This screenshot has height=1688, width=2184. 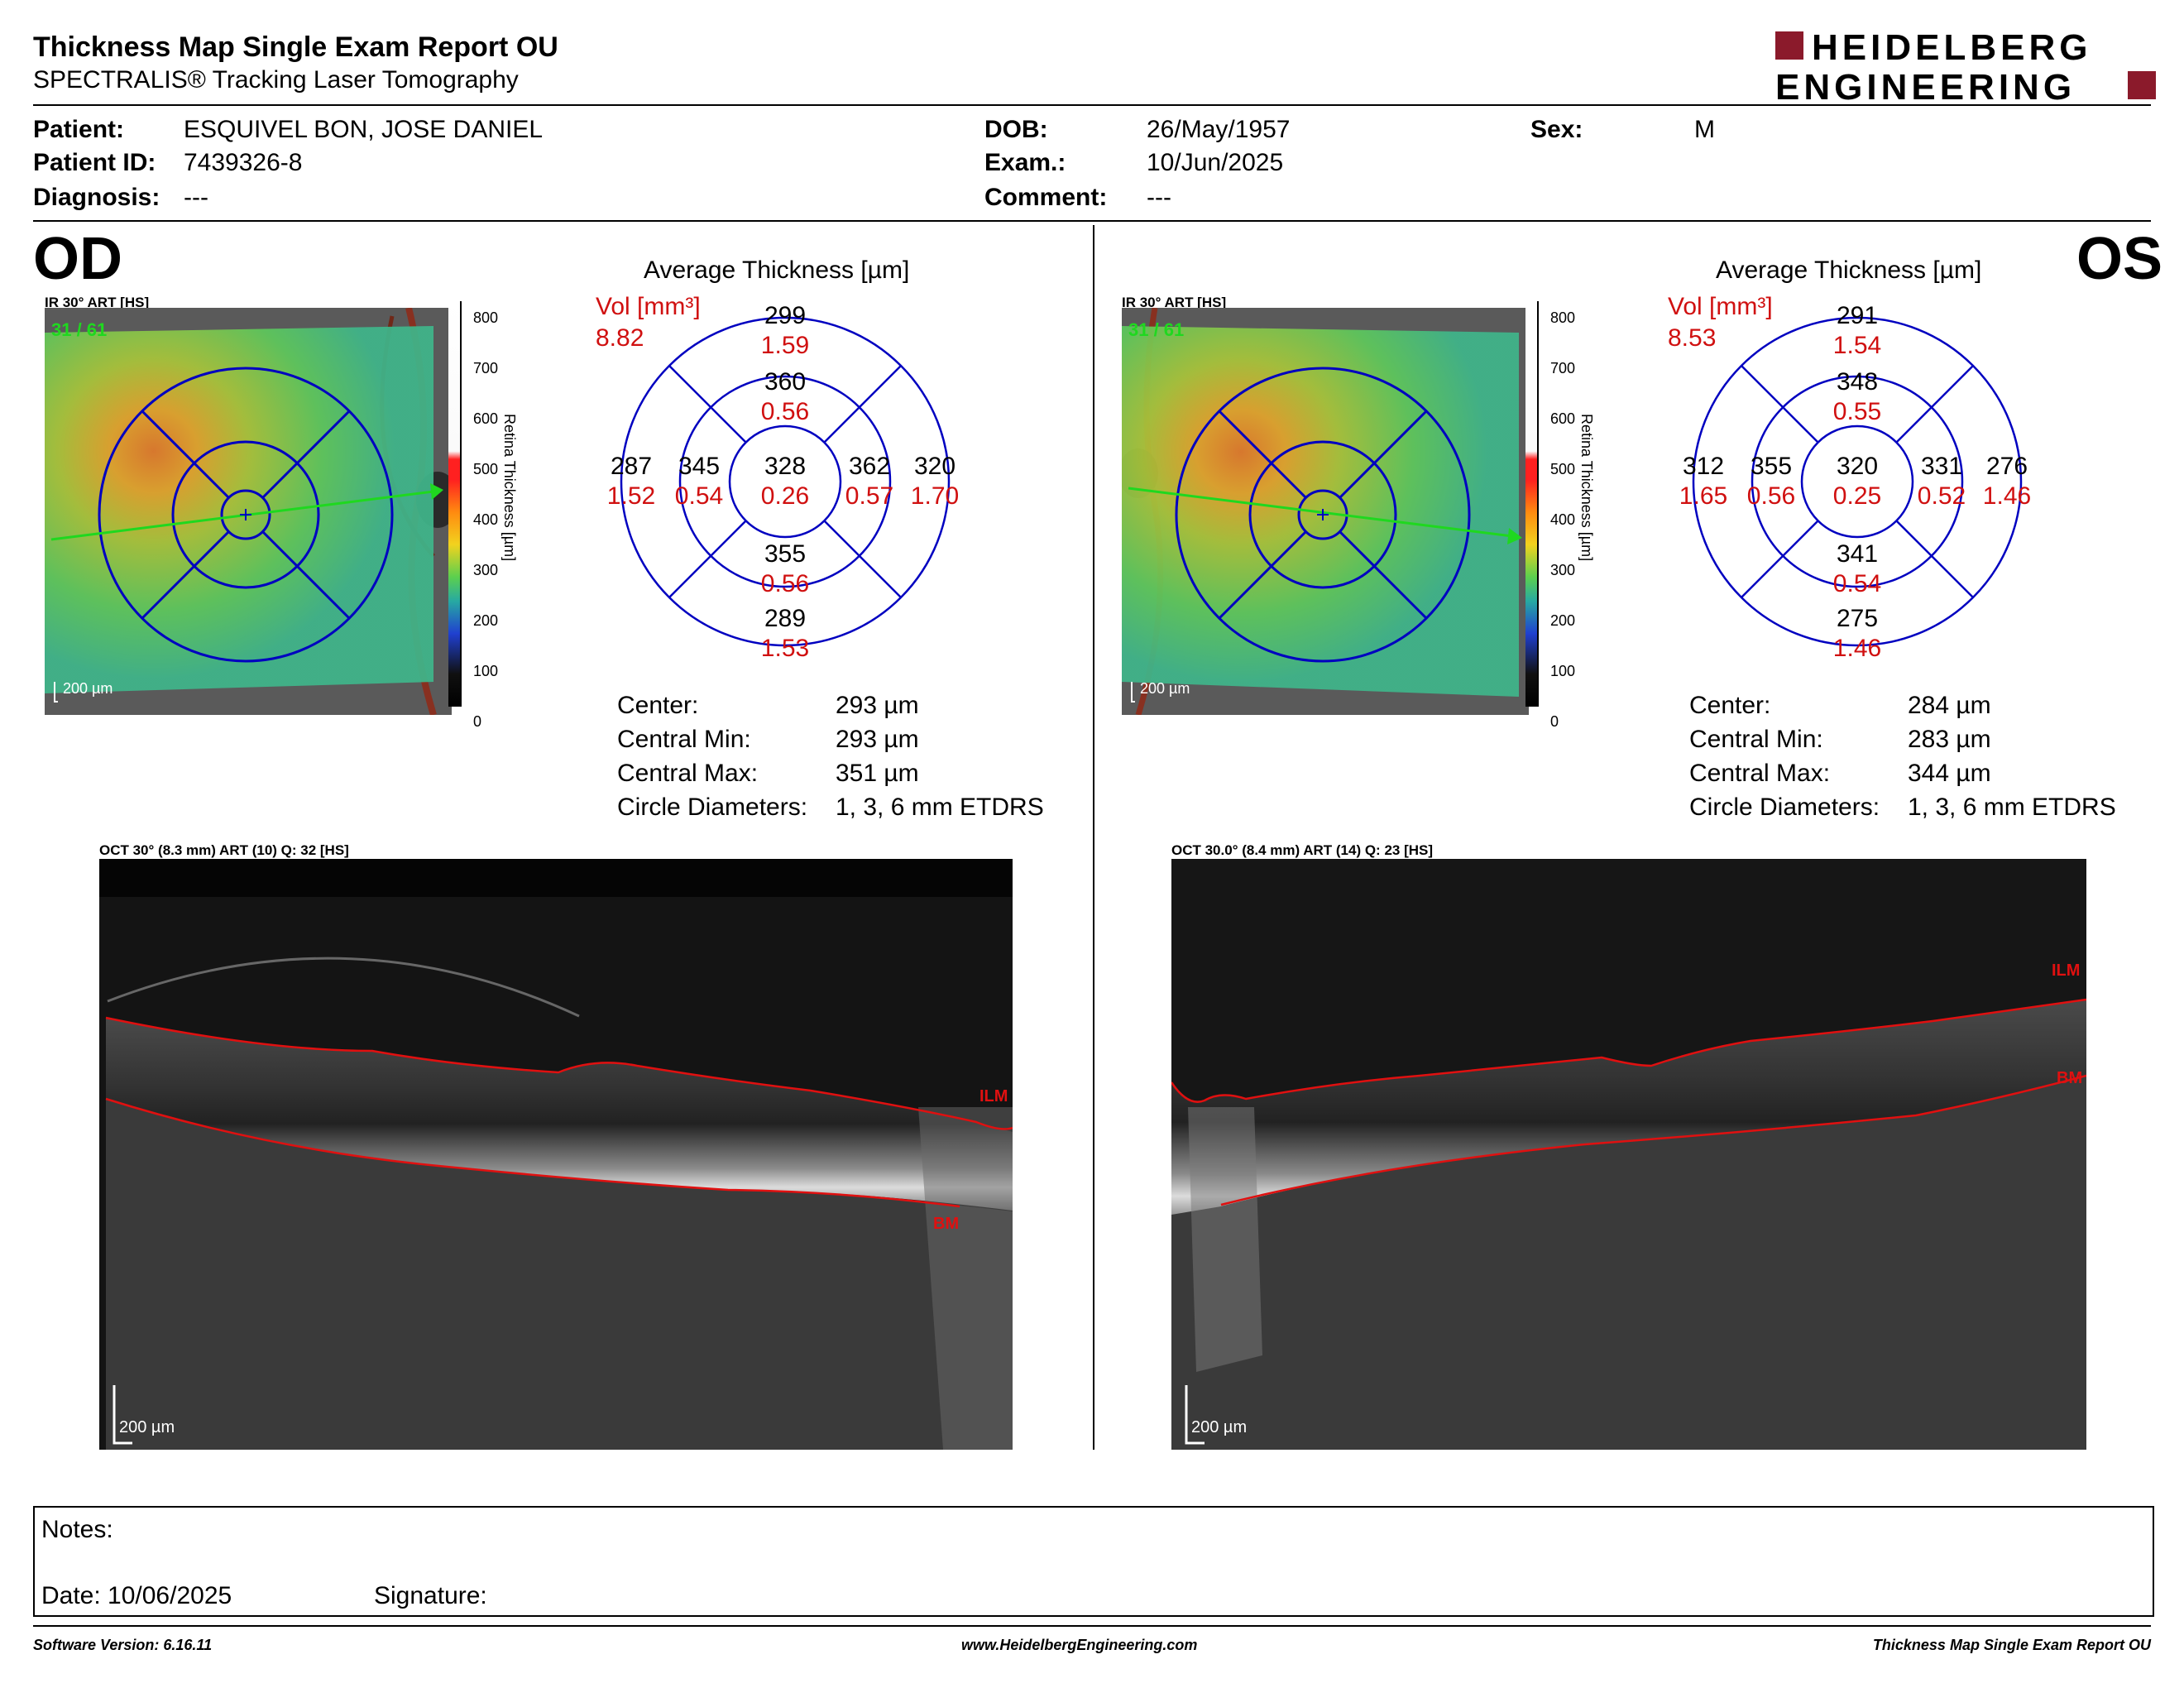 What do you see at coordinates (1219, 1427) in the screenshot?
I see `os-oct-scale: 200 µm` at bounding box center [1219, 1427].